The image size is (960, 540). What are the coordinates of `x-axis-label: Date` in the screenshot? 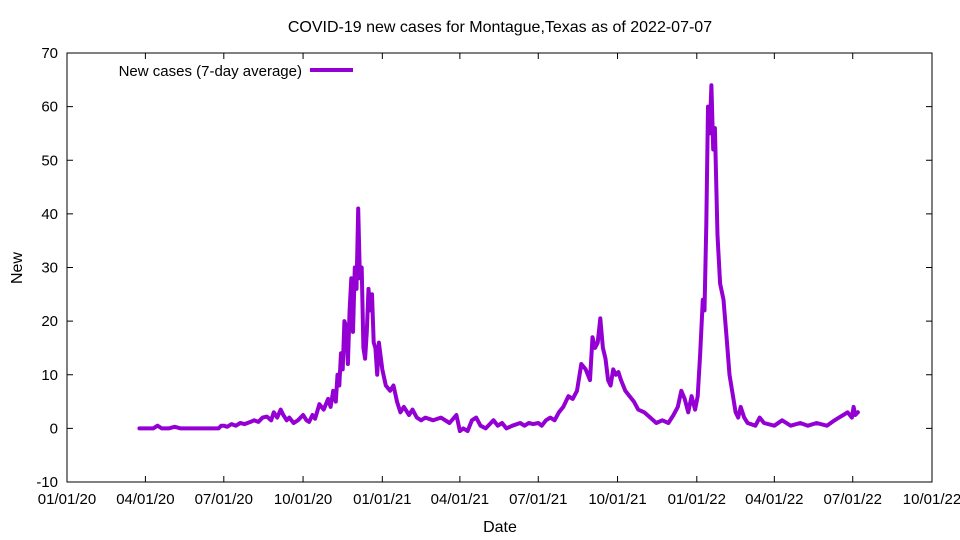 It's located at (500, 527).